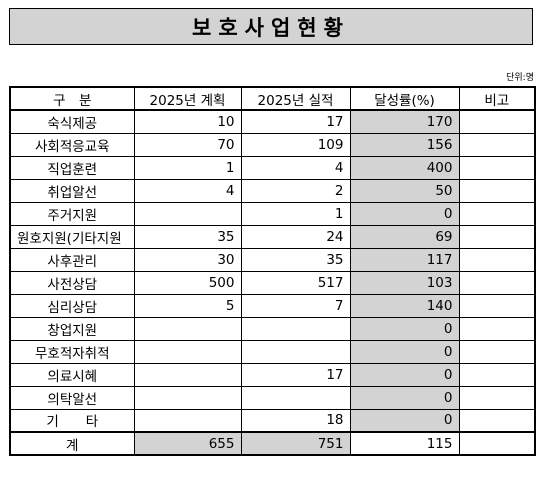 The width and height of the screenshot is (543, 488). What do you see at coordinates (72, 397) in the screenshot?
I see `row-category: 의탁알선` at bounding box center [72, 397].